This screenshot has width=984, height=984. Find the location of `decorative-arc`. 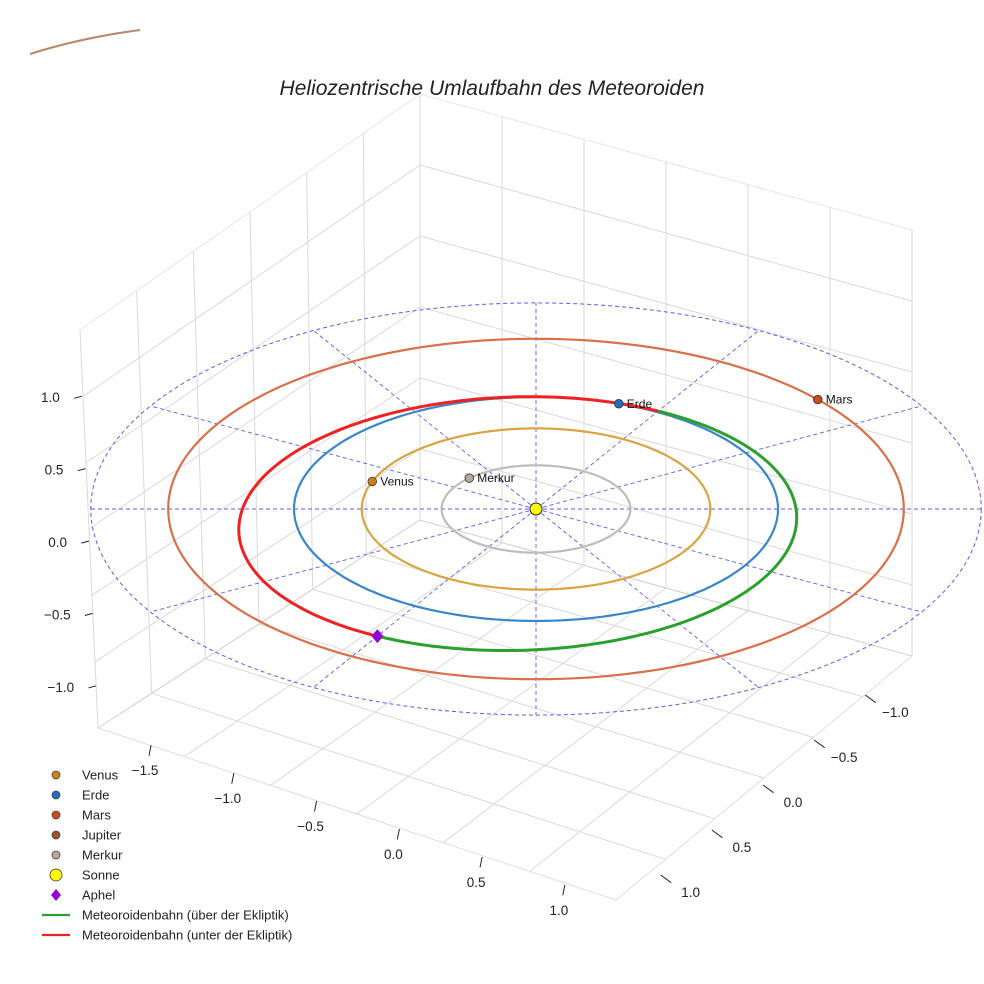

decorative-arc is located at coordinates (85, 42).